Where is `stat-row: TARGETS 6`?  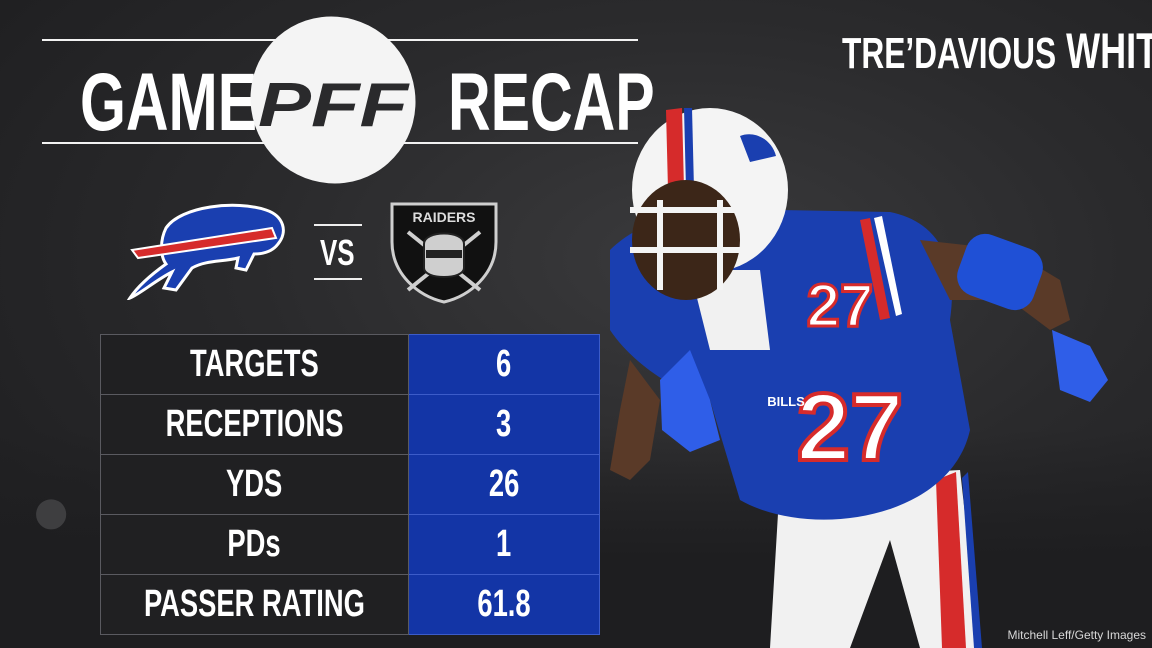
stat-row: TARGETS 6 is located at coordinates (350, 364).